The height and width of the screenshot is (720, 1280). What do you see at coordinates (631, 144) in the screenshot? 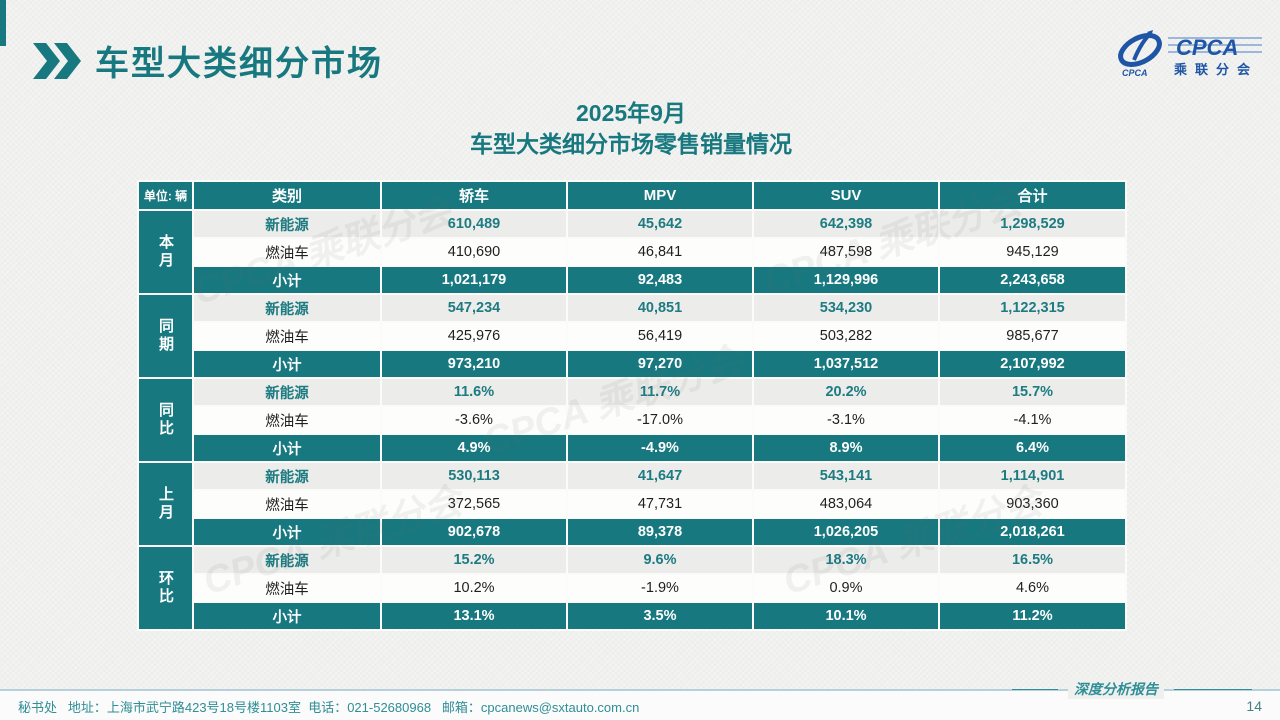
I see `table-title-text: 车型大类细分市场零售销量情况` at bounding box center [631, 144].